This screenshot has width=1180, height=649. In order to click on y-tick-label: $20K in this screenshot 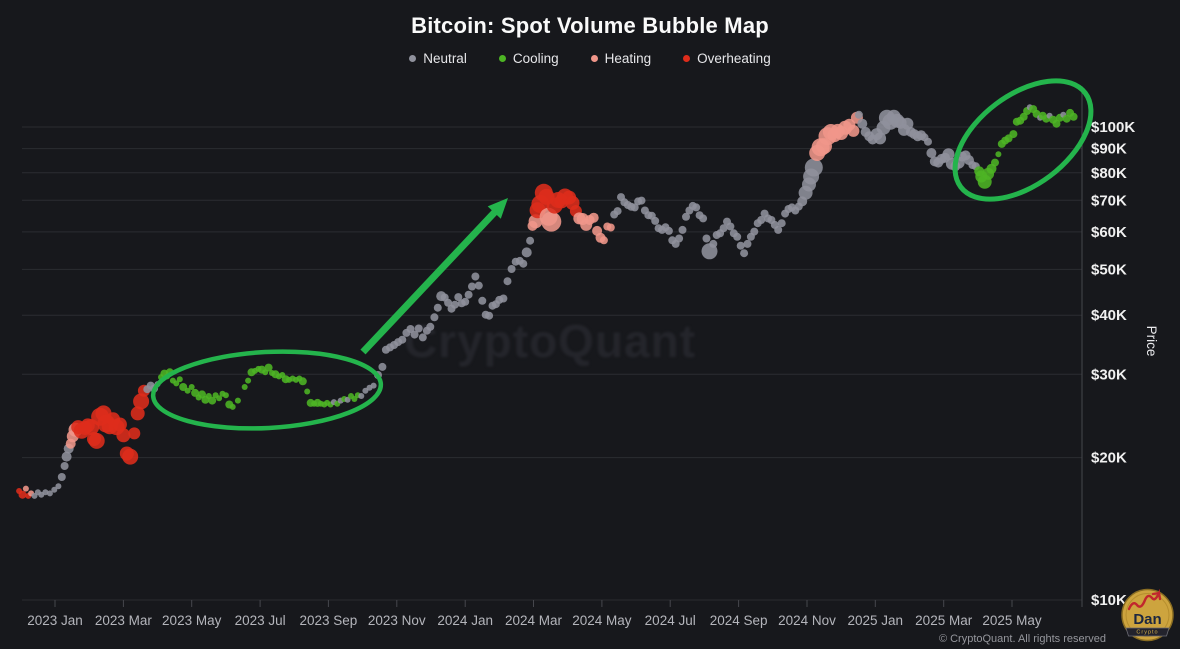, I will do `click(1109, 458)`.